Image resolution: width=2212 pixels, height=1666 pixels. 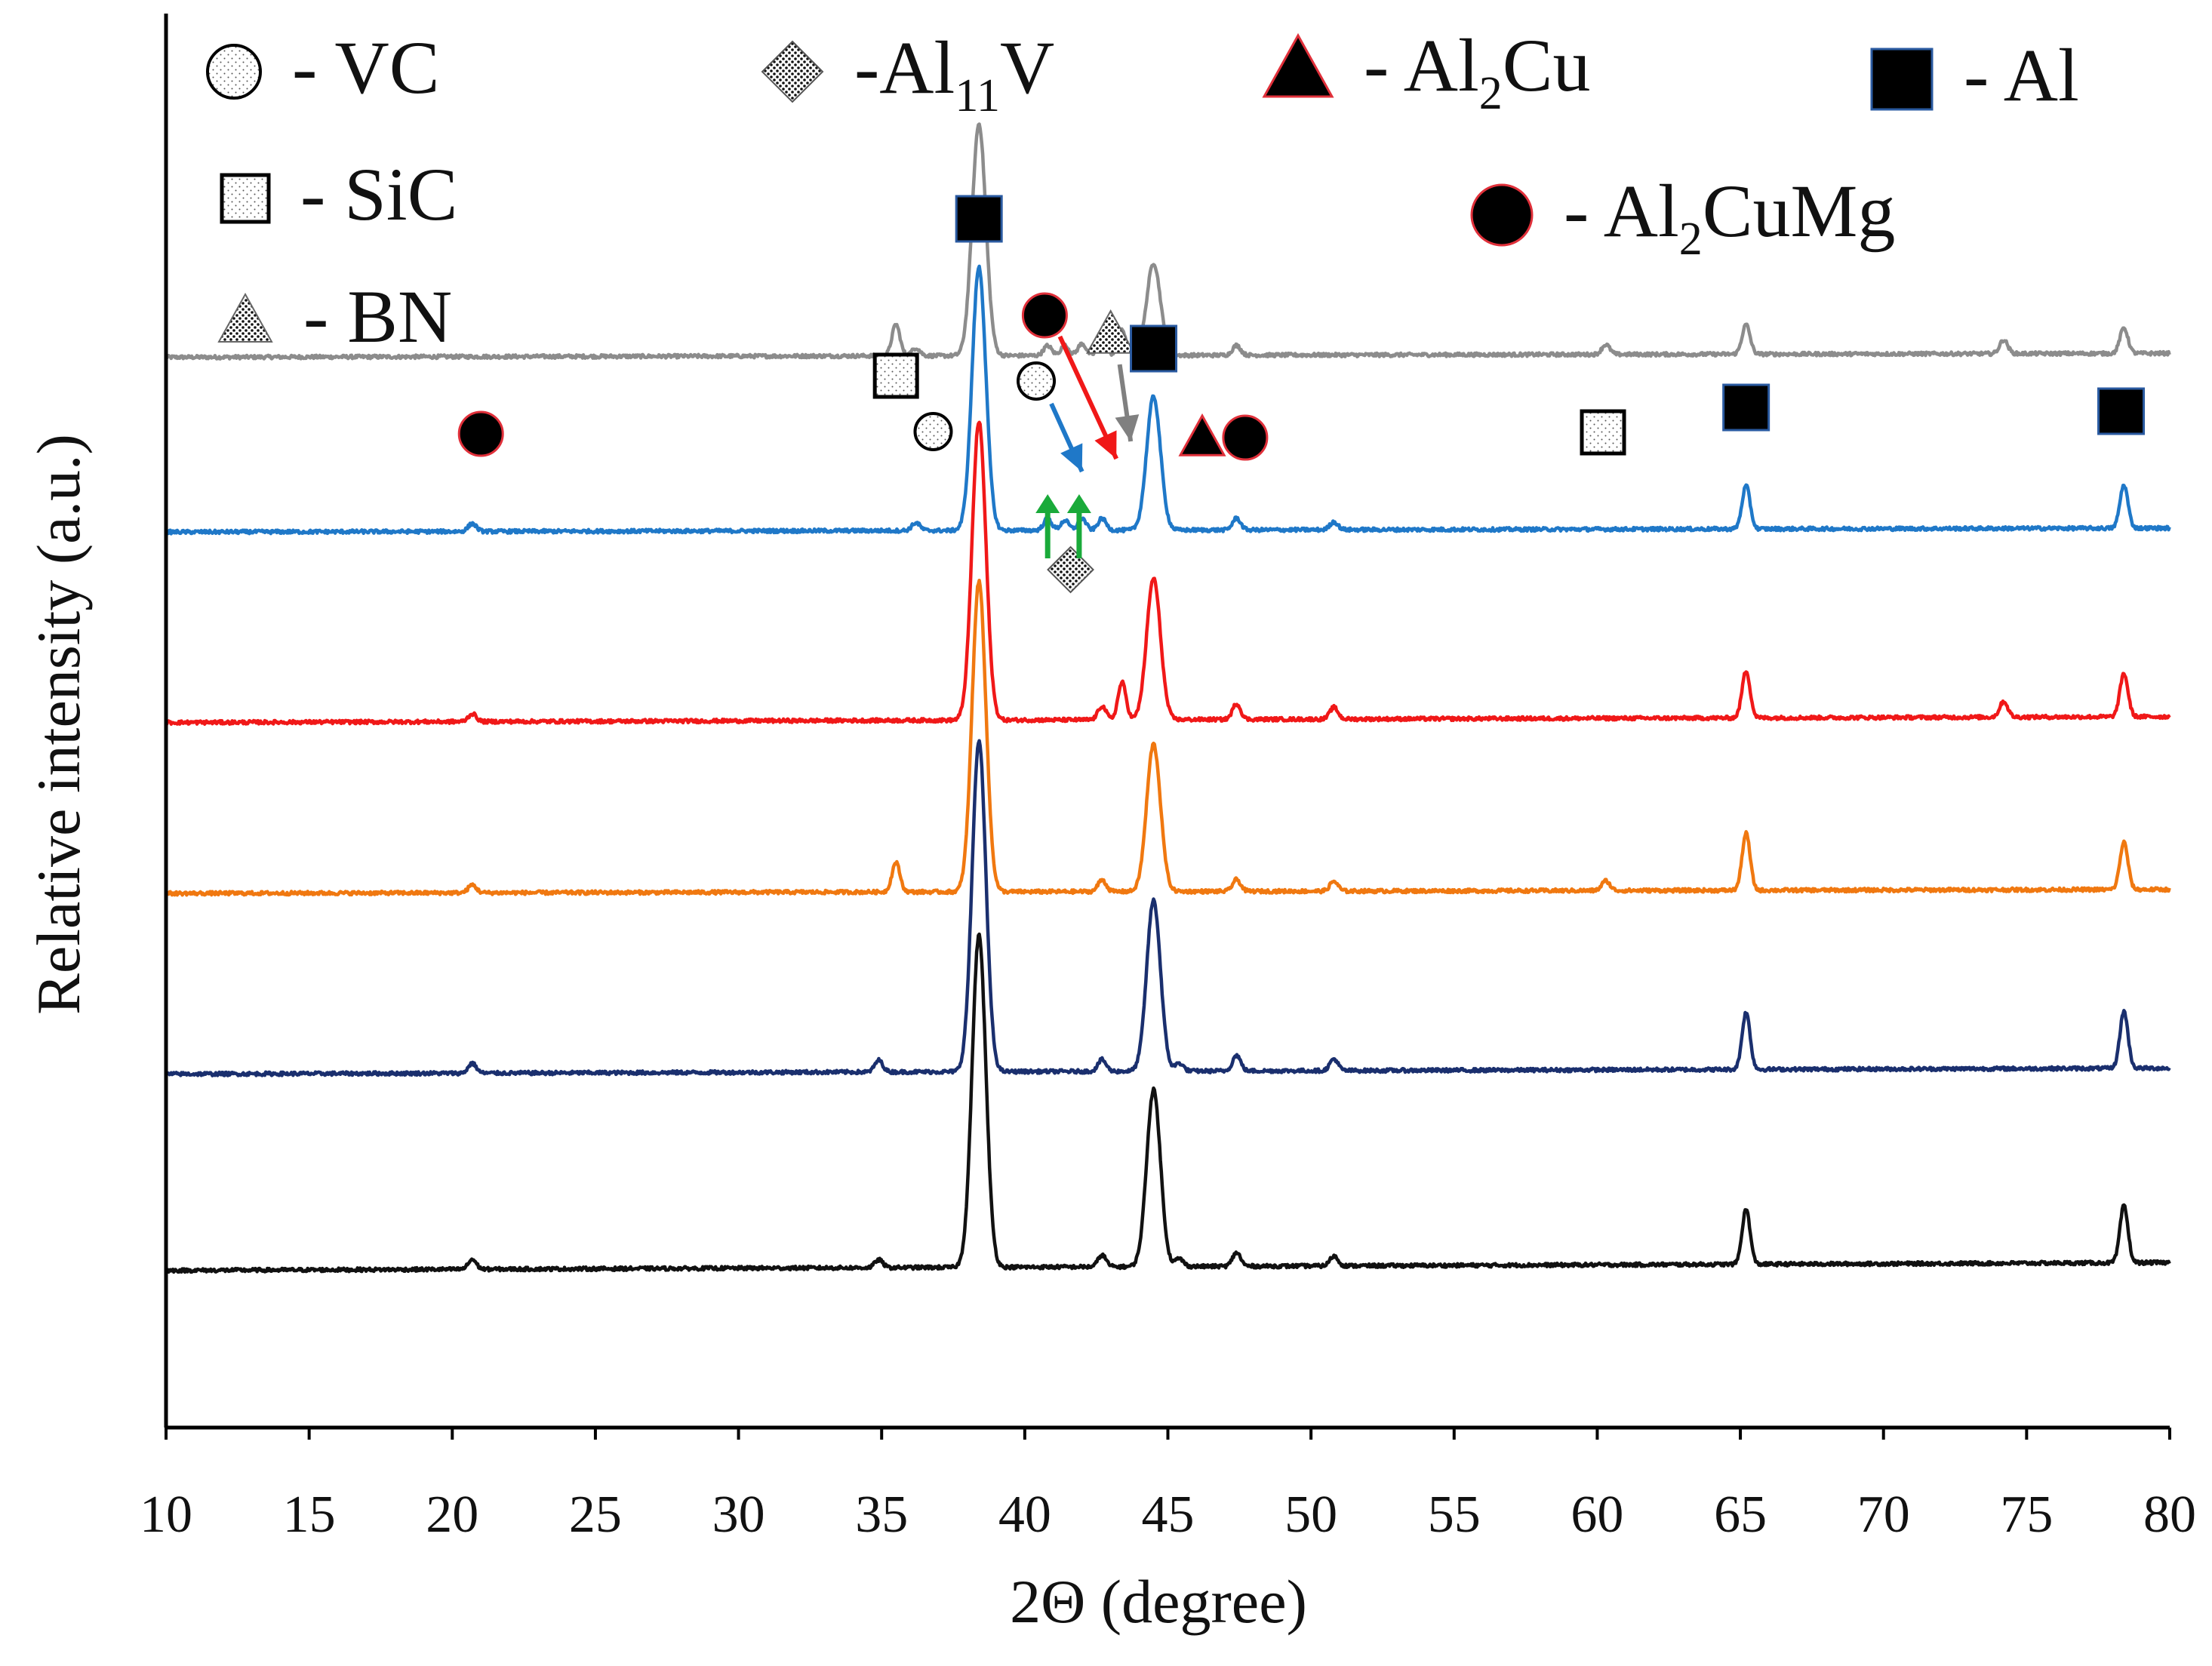 I want to click on legend-label: - VC, so click(x=365, y=67).